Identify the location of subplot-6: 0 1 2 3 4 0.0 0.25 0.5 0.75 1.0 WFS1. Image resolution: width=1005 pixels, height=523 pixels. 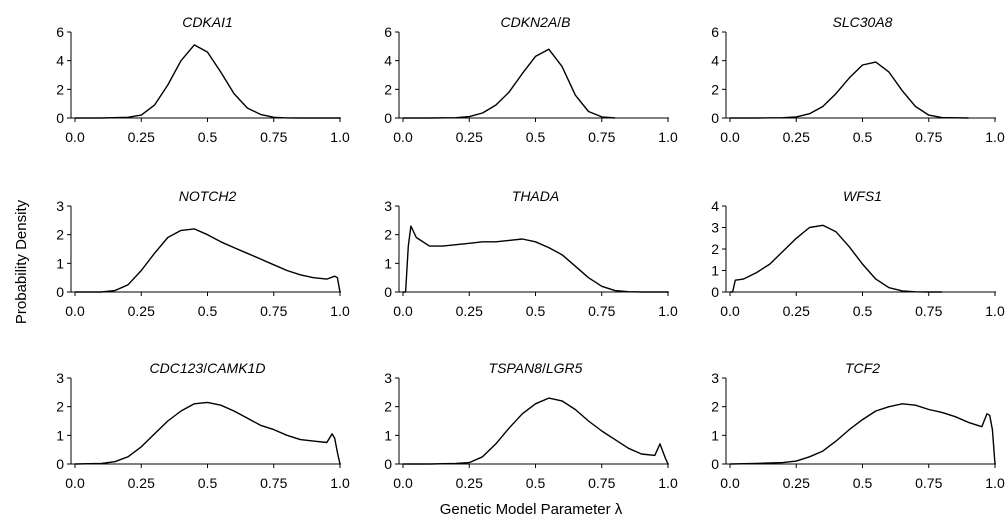
(858, 253).